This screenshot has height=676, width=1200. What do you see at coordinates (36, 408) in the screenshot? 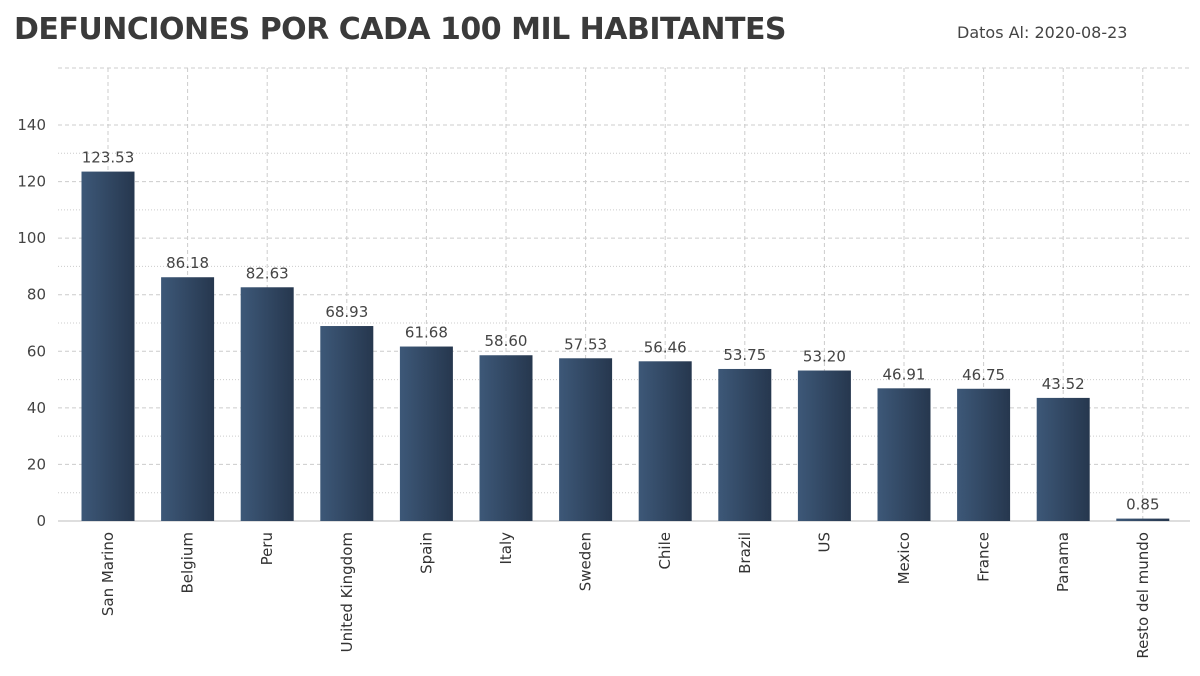
I see `y-tick-label: 40` at bounding box center [36, 408].